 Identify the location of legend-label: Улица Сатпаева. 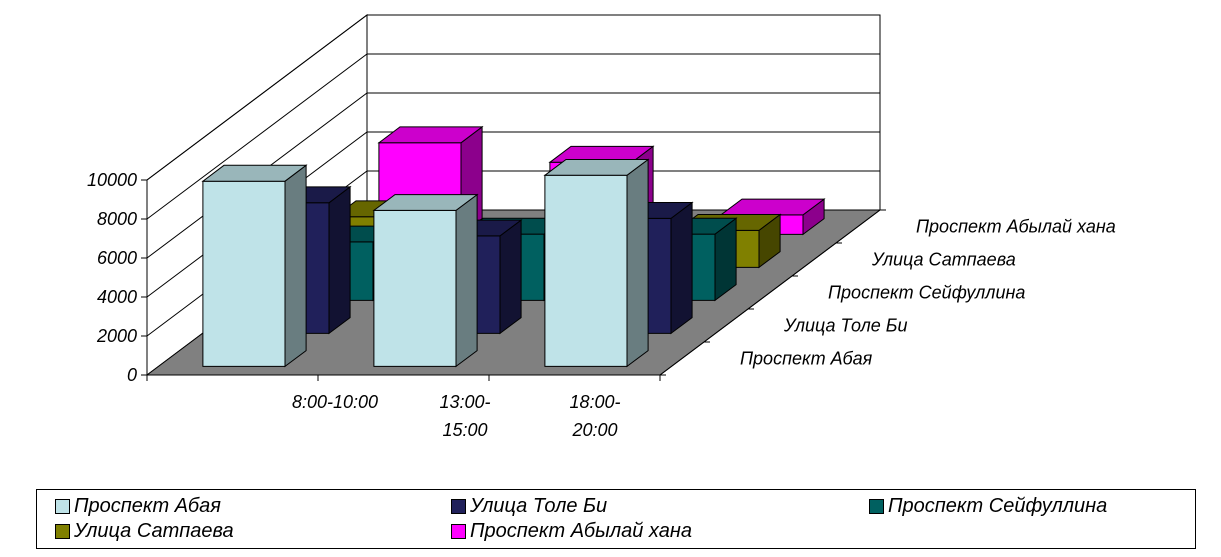
(154, 531).